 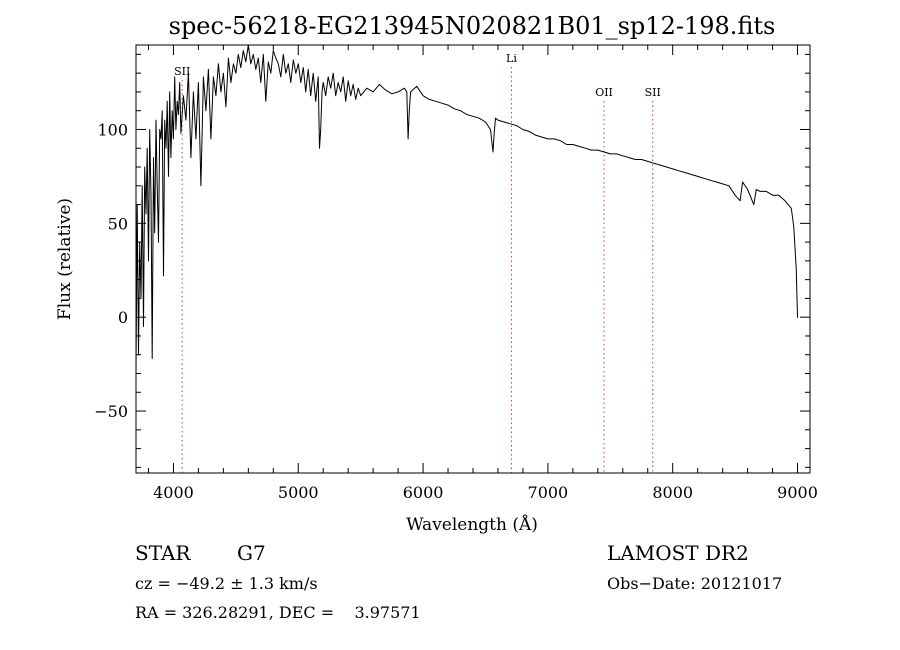 What do you see at coordinates (163, 553) in the screenshot?
I see `object-class: STAR` at bounding box center [163, 553].